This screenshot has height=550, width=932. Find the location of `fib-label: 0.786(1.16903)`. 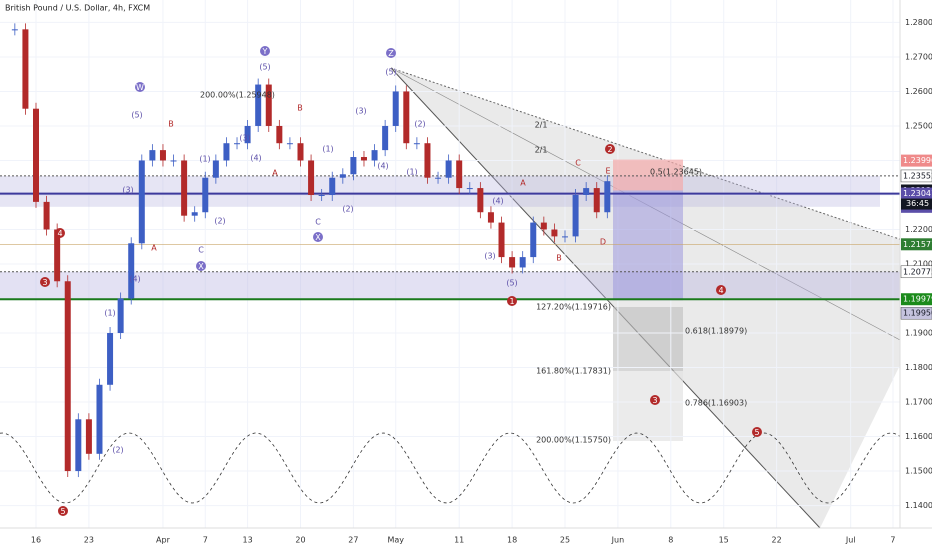

fib-label: 0.786(1.16903) is located at coordinates (716, 403).